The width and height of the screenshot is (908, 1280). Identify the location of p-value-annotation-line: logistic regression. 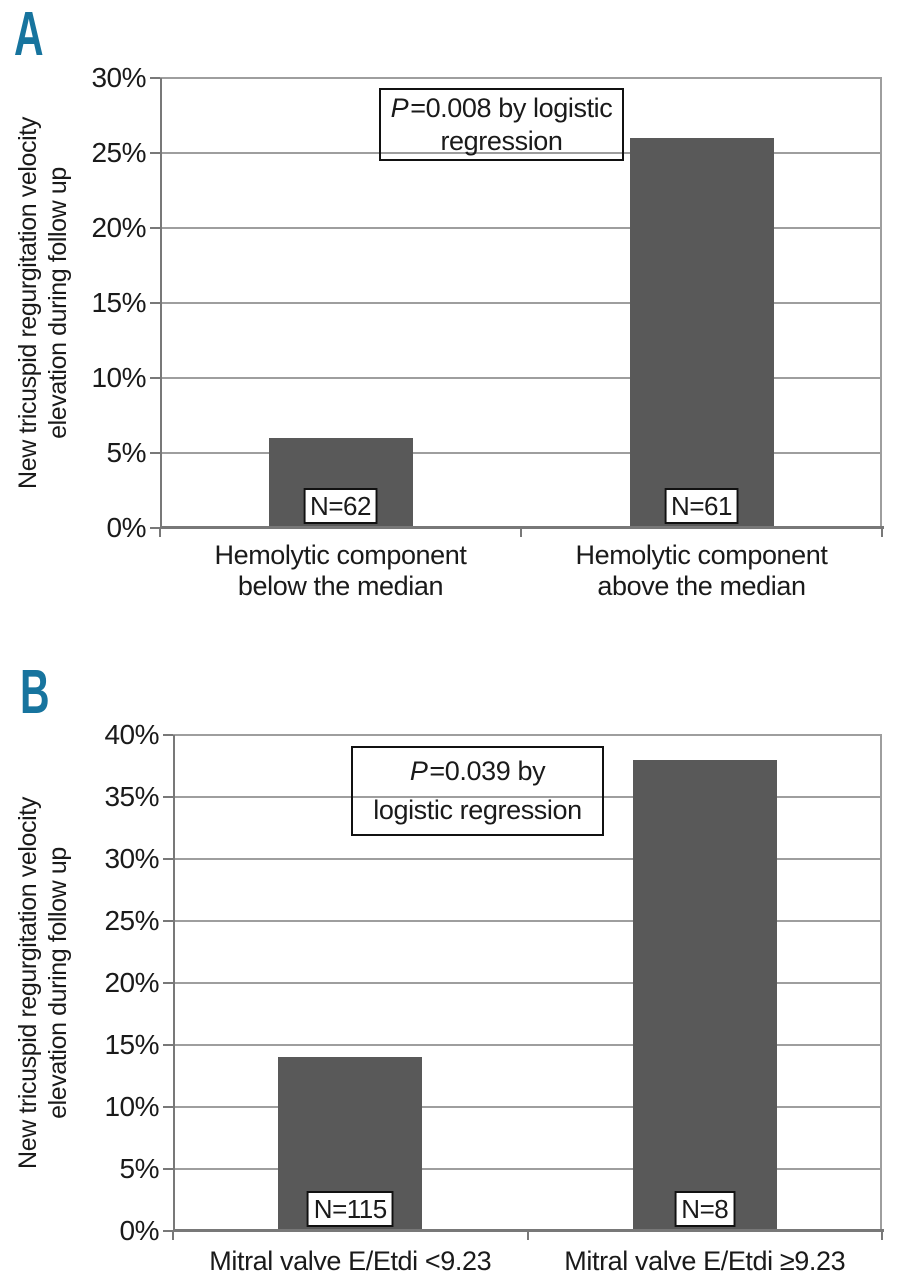
(477, 810).